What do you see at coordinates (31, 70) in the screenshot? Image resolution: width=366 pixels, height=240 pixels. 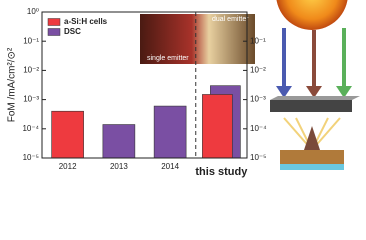 I see `y-tick-label: 10⁻²` at bounding box center [31, 70].